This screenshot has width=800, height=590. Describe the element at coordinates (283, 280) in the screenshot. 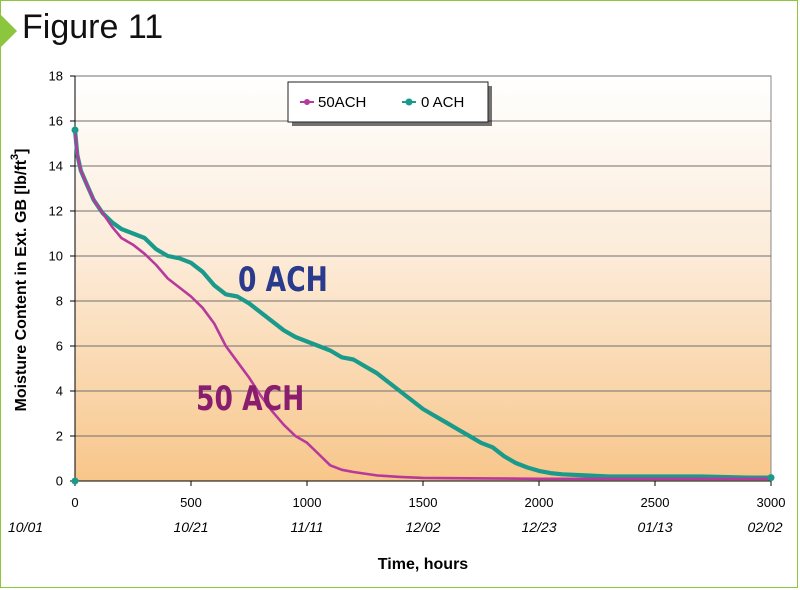

I see `annotation-0-ach: 0 ACH` at that location.